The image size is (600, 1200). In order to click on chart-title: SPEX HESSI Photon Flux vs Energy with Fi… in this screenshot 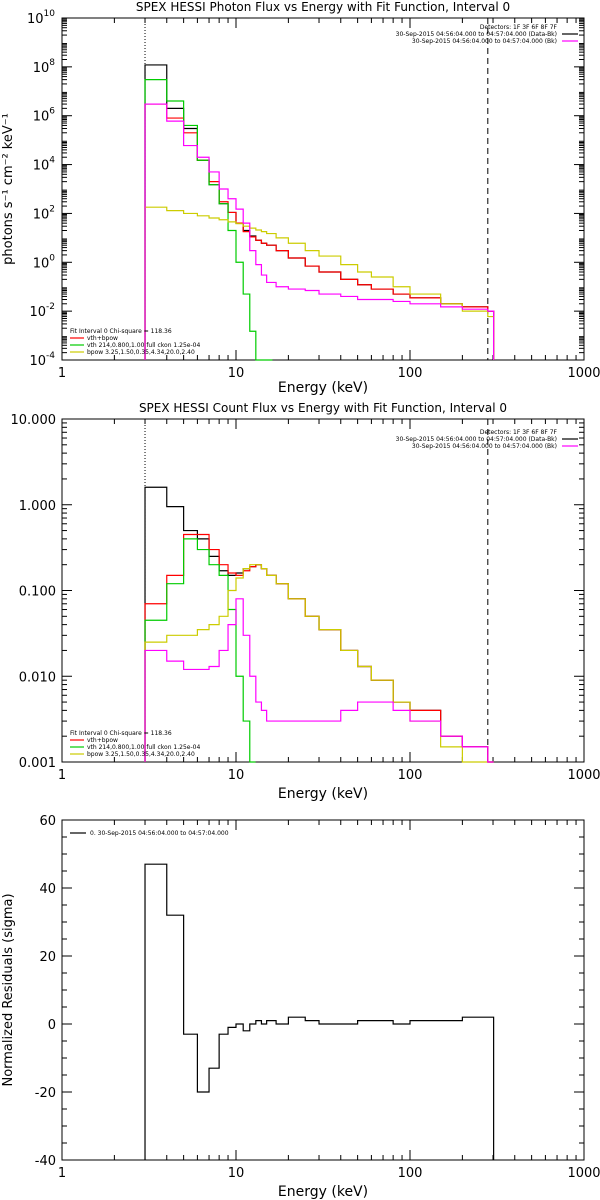, I will do `click(323, 7)`.